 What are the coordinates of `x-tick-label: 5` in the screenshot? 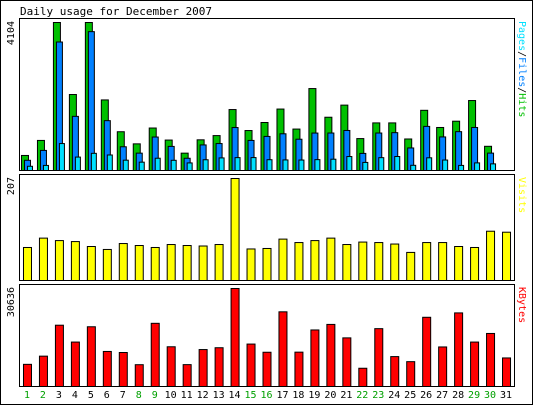 It's located at (91, 395).